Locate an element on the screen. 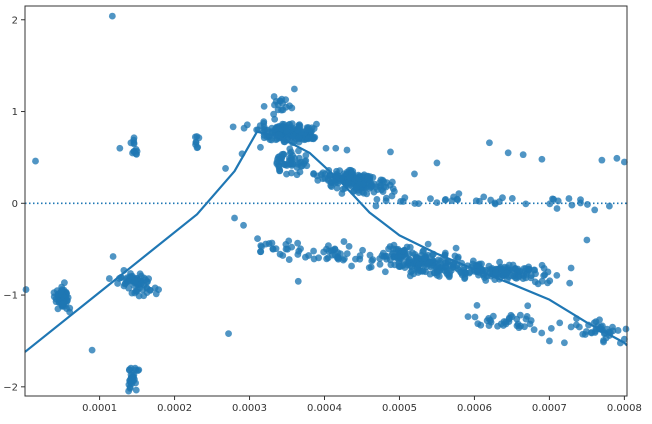 The image size is (652, 424). y-tick-label: 2 is located at coordinates (15, 20).